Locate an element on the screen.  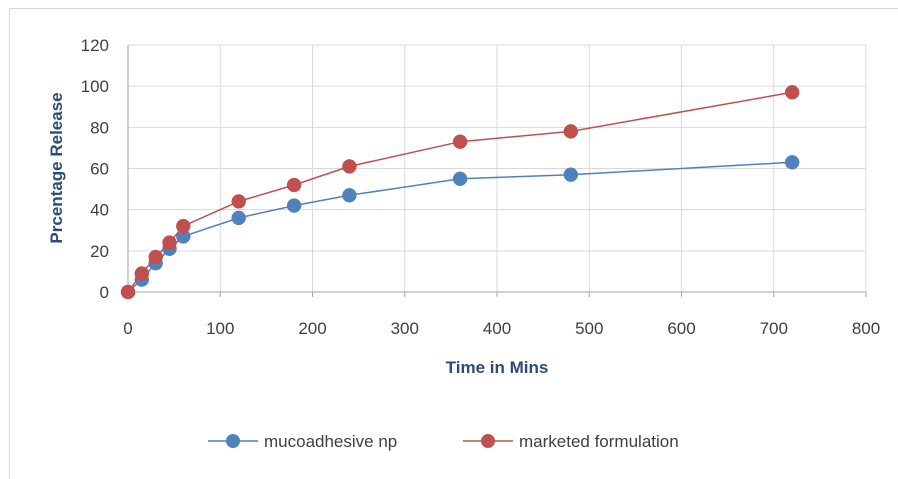
y-axis-title: Prcentage Release is located at coordinates (56, 167).